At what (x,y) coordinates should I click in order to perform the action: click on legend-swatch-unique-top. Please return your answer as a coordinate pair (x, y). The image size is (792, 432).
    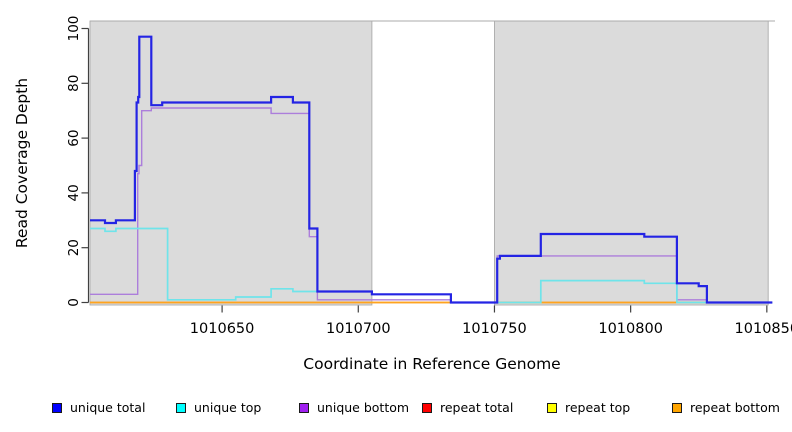
    Looking at the image, I should click on (181, 407).